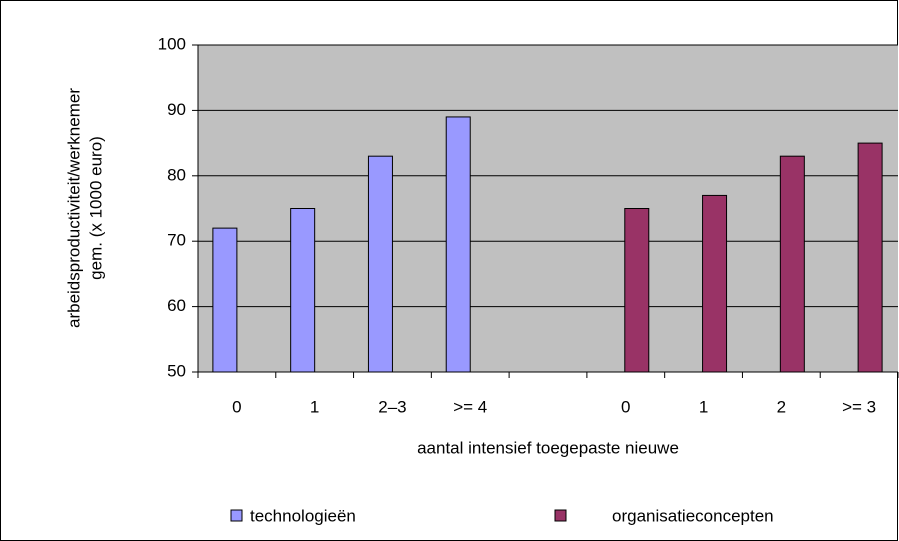  Describe the element at coordinates (303, 515) in the screenshot. I see `legend-label: technologieën` at that location.